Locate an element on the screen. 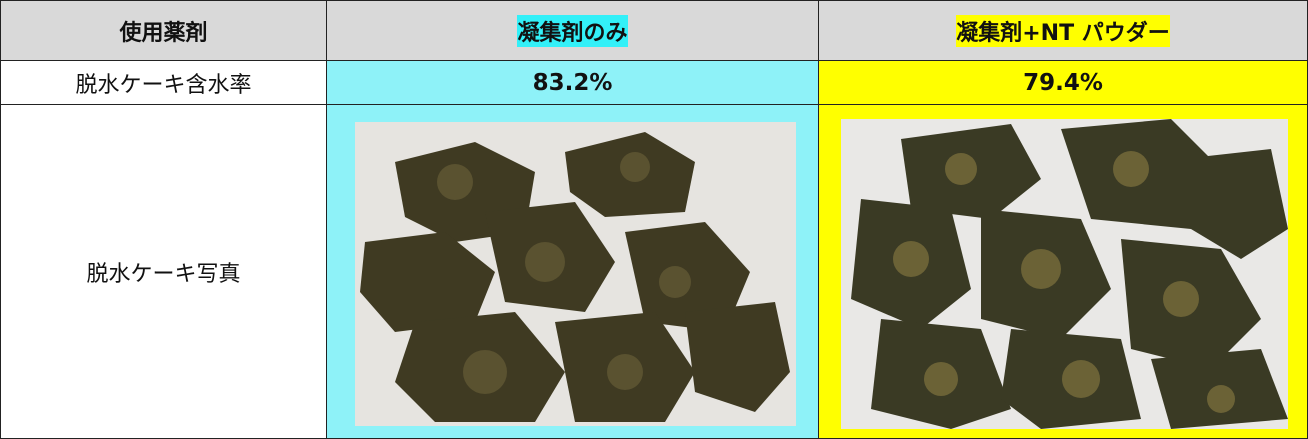 The height and width of the screenshot is (439, 1308). value-text: 83.2% is located at coordinates (572, 82).